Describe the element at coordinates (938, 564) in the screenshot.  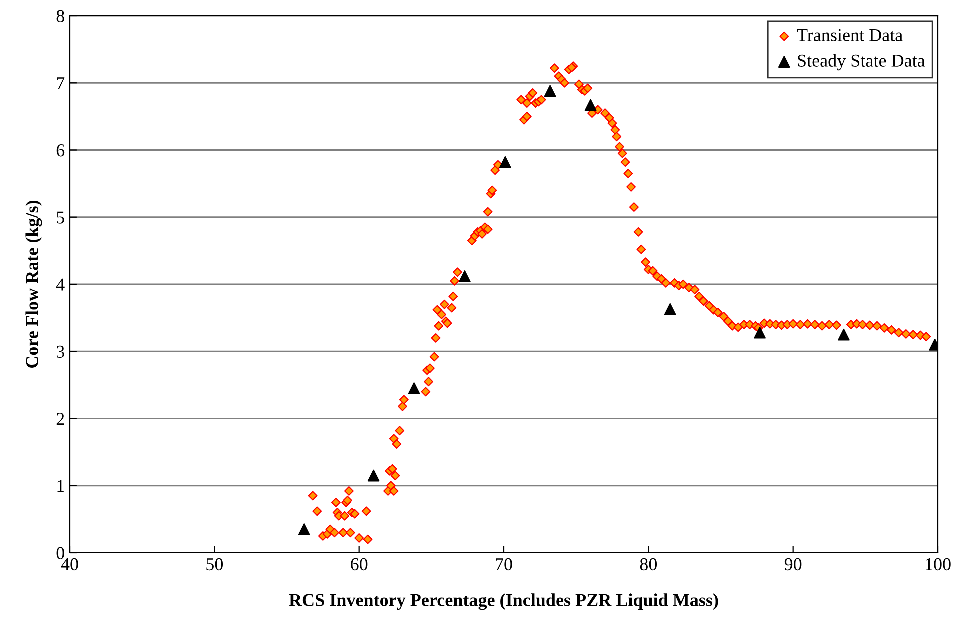
I see `x-tick-label: 100` at that location.